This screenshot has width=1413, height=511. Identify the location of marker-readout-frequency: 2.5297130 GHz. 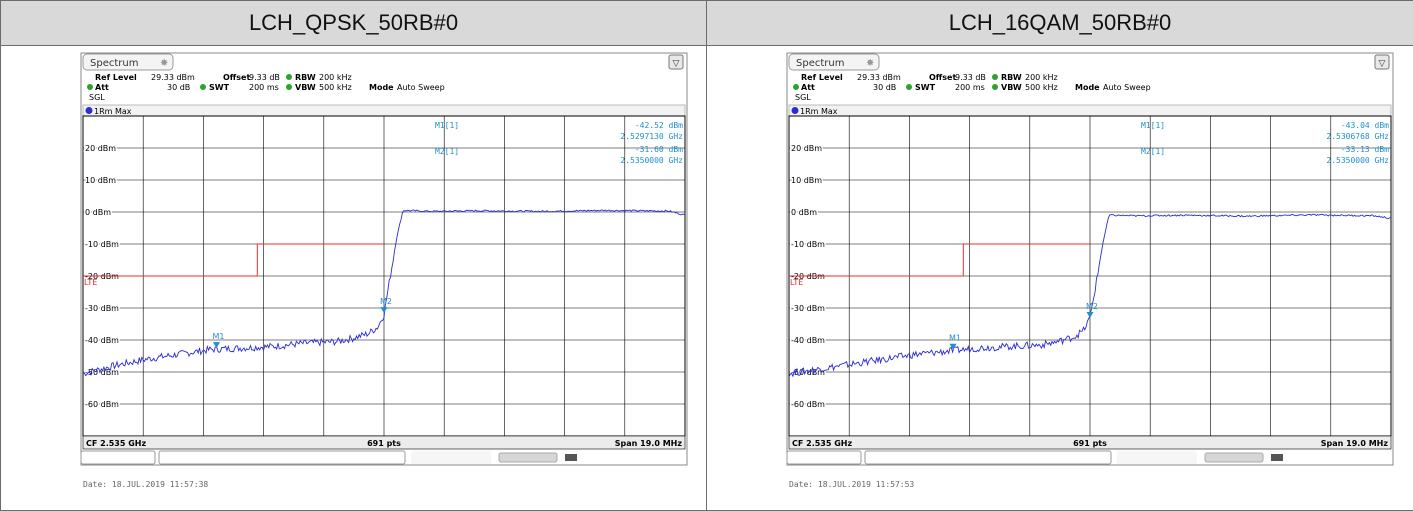
(651, 136).